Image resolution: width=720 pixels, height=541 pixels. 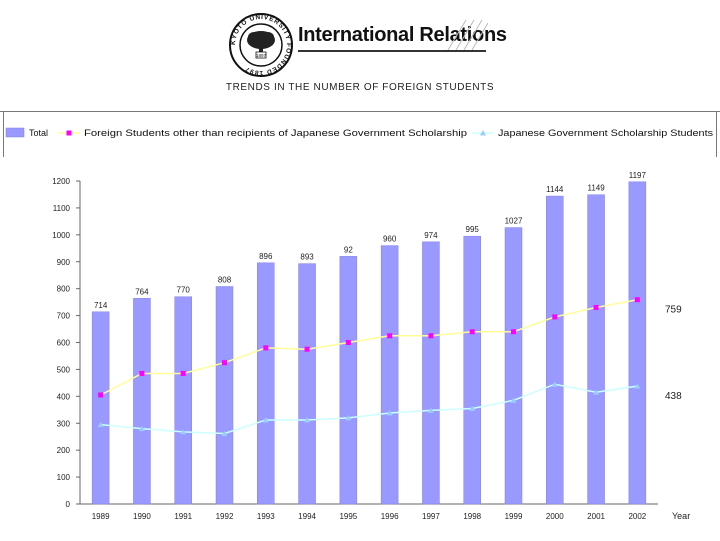 I want to click on y-tick-label: 900, so click(x=64, y=262).